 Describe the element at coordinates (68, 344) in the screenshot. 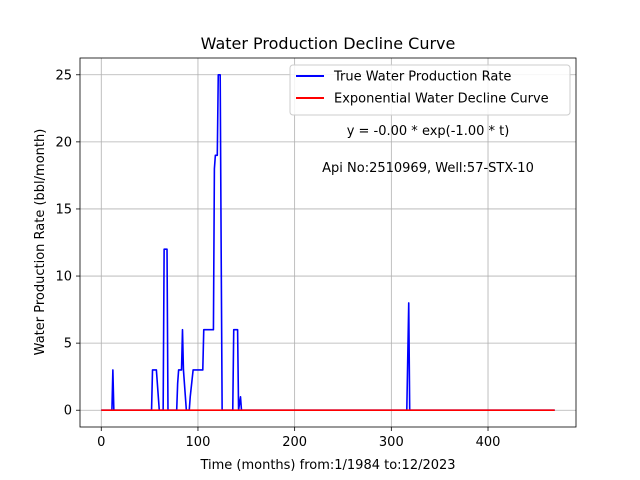

I see `y-tick-label: 5` at that location.